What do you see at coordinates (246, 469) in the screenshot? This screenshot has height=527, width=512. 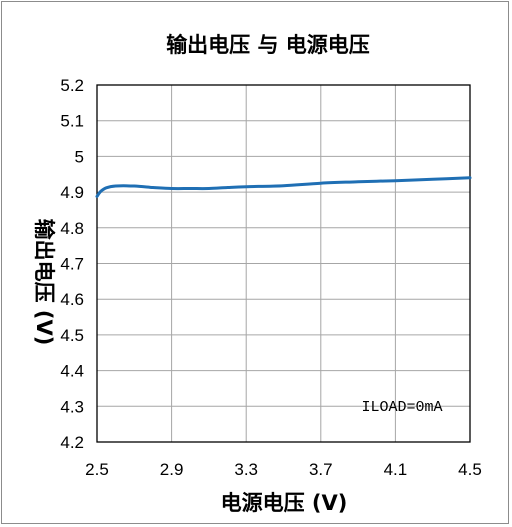 I see `x-tick-label: 3.3` at bounding box center [246, 469].